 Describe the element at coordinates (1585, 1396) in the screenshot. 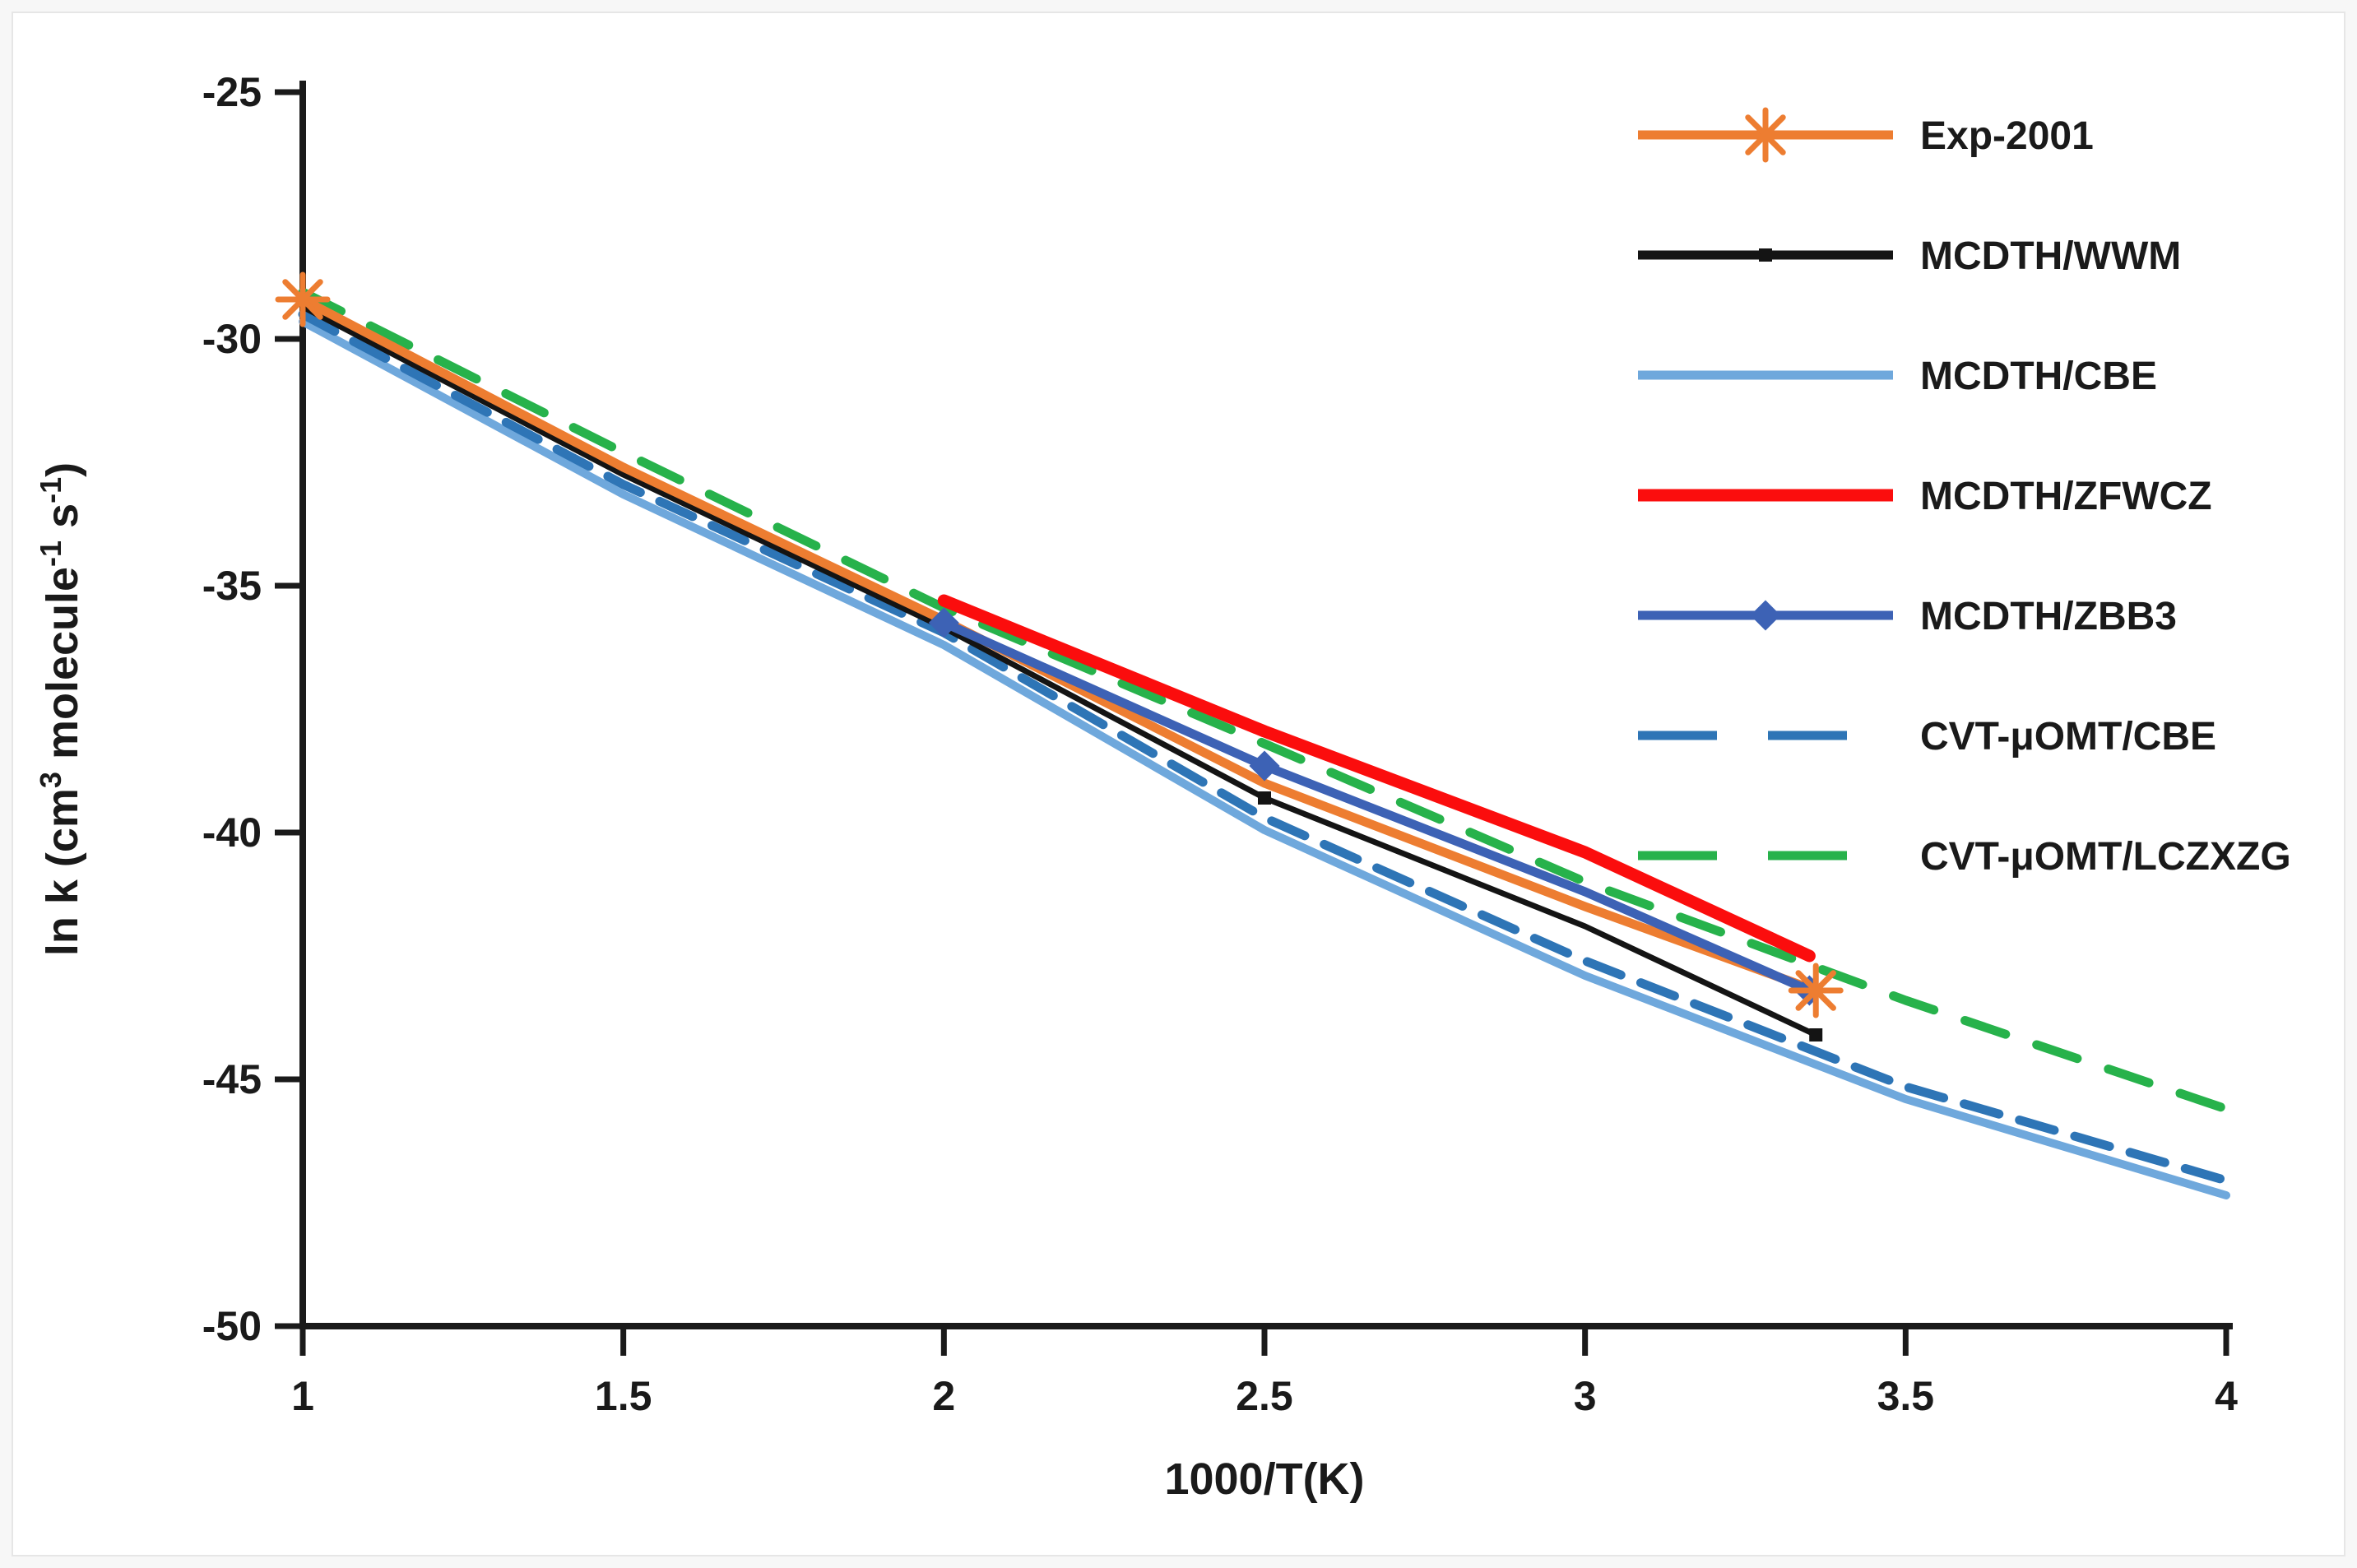

I see `x-tick-label: 3` at that location.